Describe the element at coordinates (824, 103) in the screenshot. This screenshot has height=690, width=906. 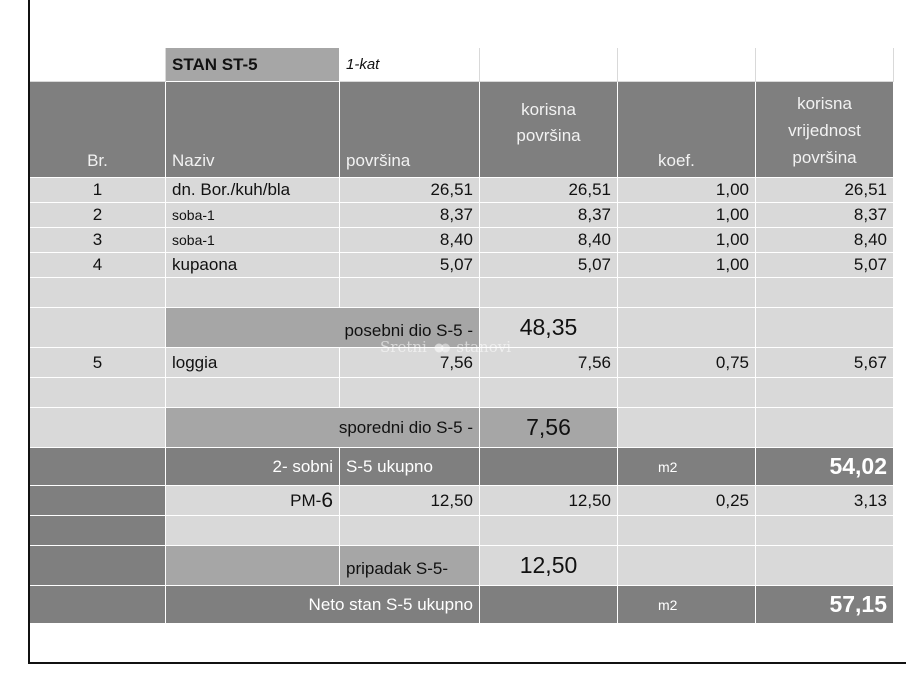
I see `header-kvp-line1: korisna` at that location.